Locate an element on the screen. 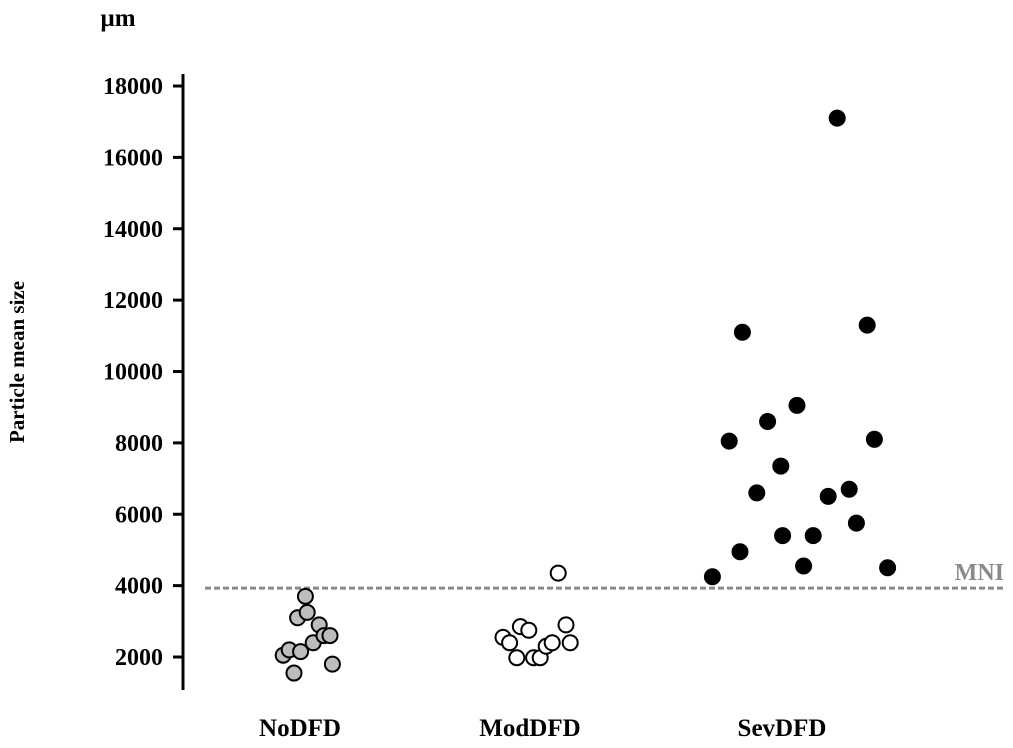  unit-label: µm is located at coordinates (117, 18).